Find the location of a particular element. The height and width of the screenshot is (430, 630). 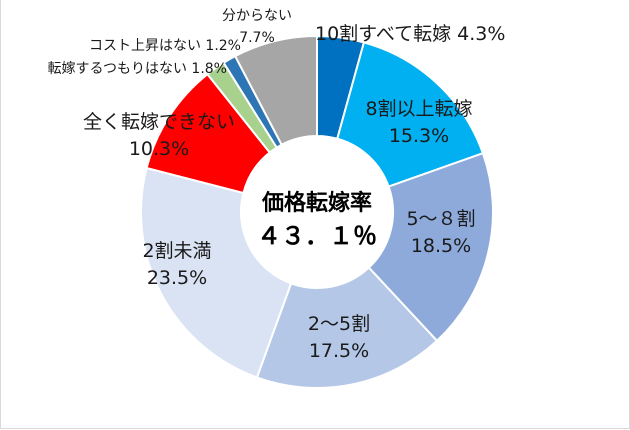

slice-name-5: 全く転嫁できない is located at coordinates (159, 122).